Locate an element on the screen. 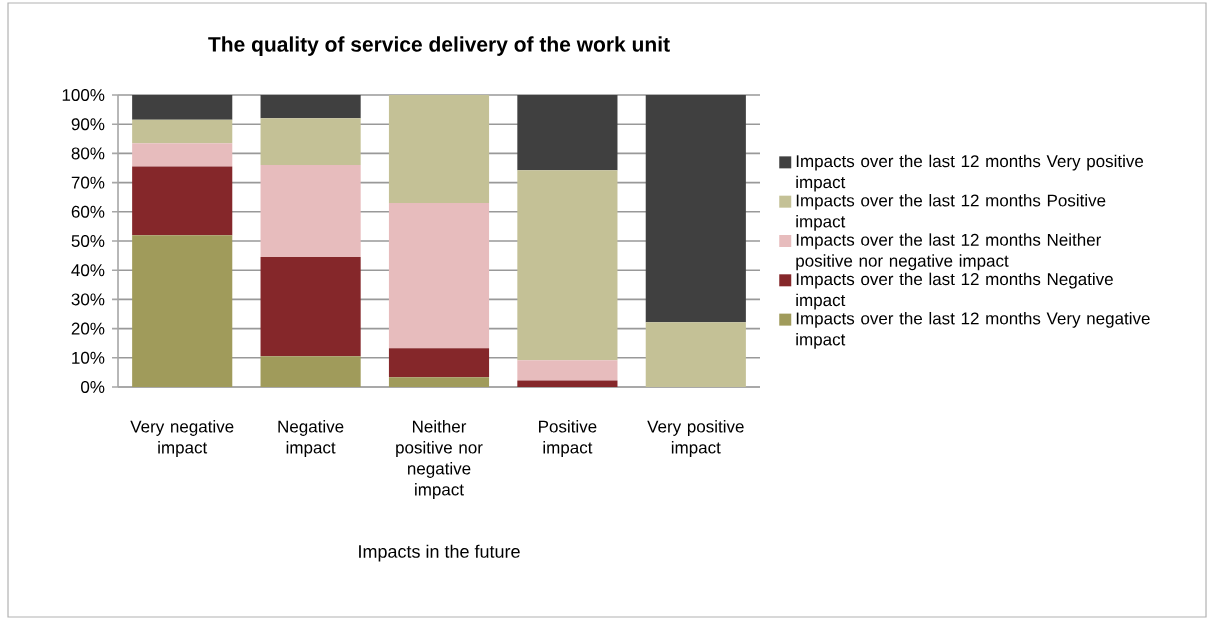  chart-title: The quality of service delivery of the work unit is located at coordinates (439, 46).